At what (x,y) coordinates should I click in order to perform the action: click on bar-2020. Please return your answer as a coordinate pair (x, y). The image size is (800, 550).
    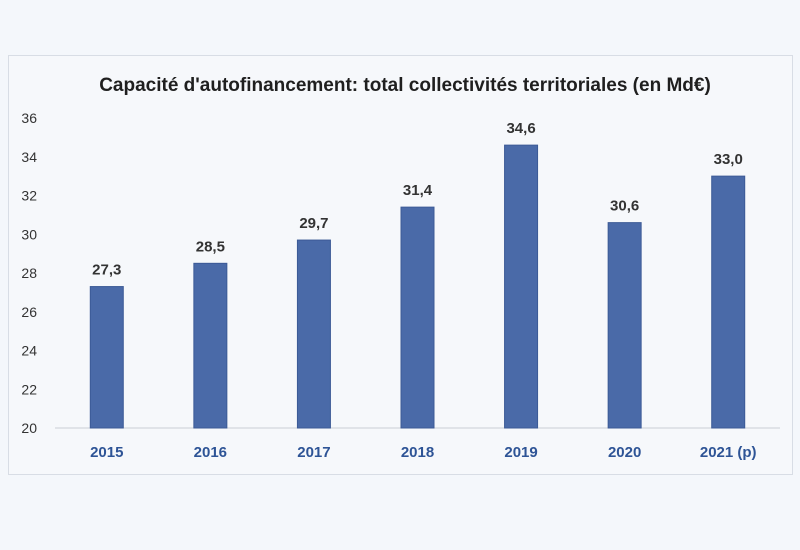
    Looking at the image, I should click on (624, 325).